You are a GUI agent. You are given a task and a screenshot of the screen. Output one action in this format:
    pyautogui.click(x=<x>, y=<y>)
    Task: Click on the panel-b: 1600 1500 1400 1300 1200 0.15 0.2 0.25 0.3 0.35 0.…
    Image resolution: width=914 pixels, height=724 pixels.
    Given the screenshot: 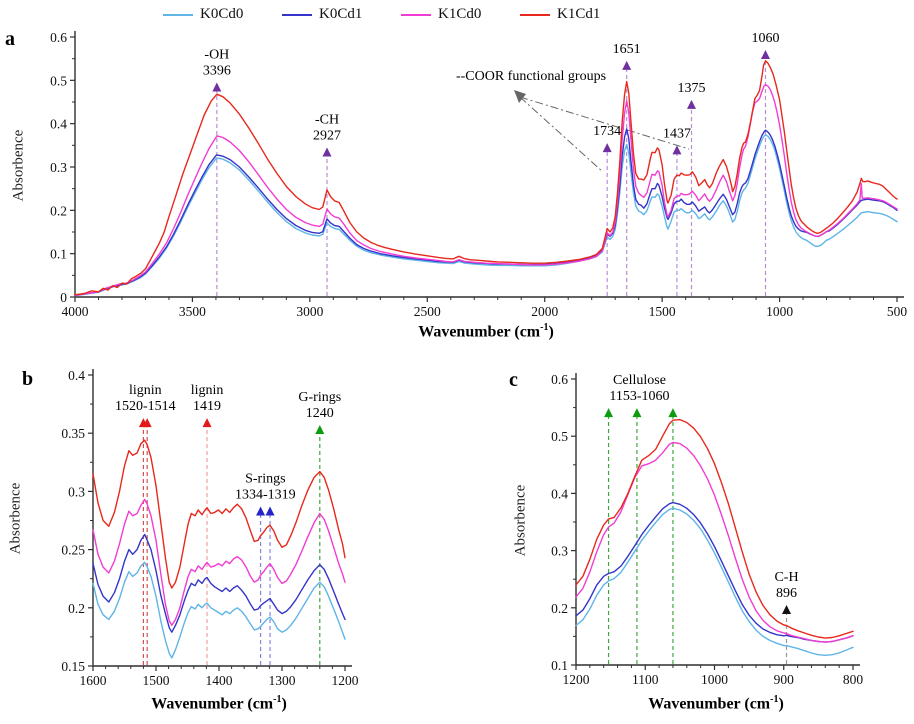 What is the action you would take?
    pyautogui.click(x=209, y=528)
    